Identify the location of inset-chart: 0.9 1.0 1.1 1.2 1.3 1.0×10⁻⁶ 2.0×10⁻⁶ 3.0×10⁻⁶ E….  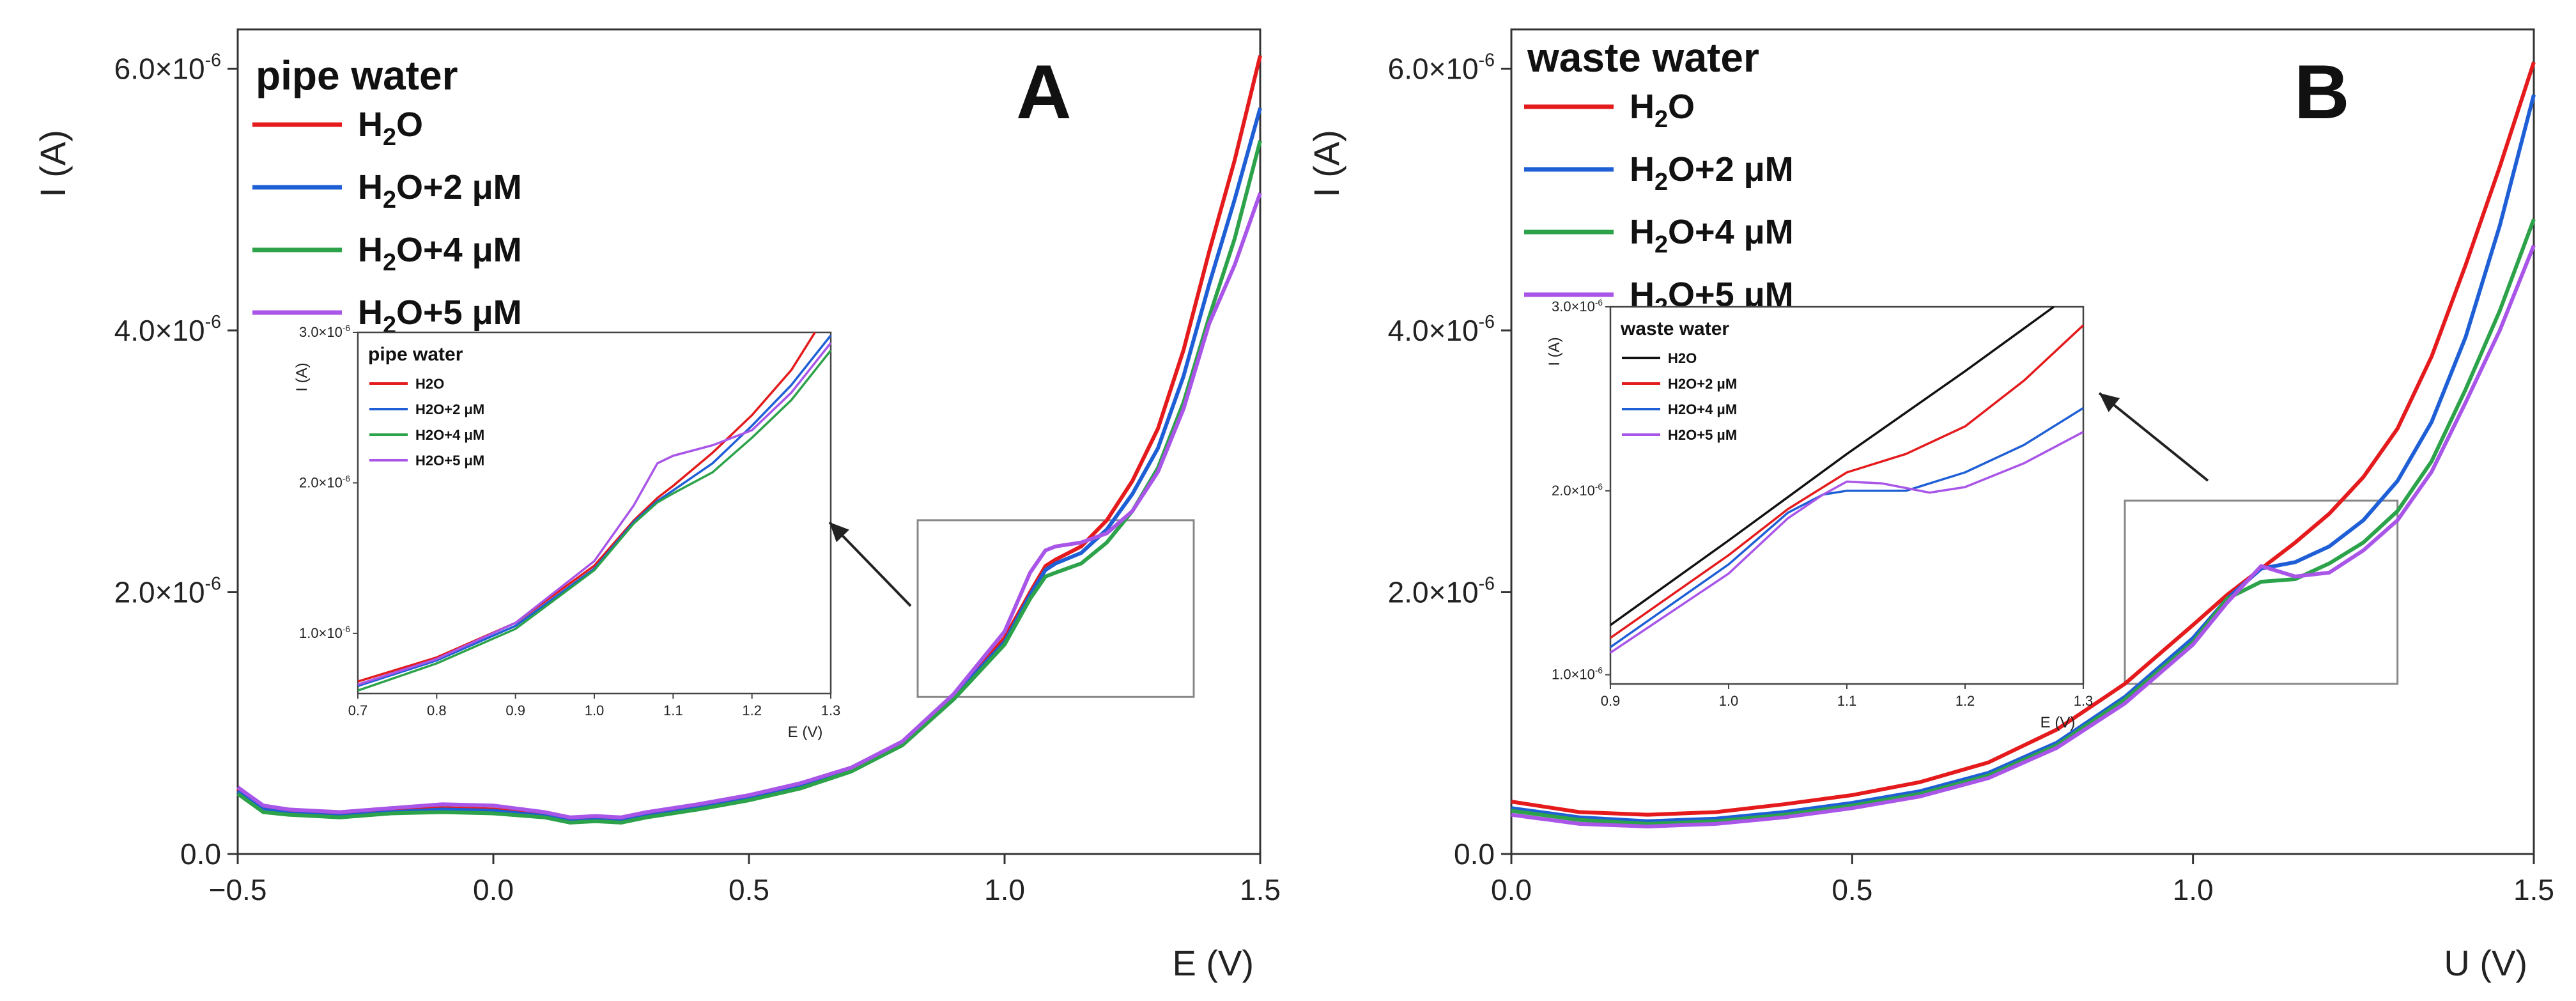
(1819, 514).